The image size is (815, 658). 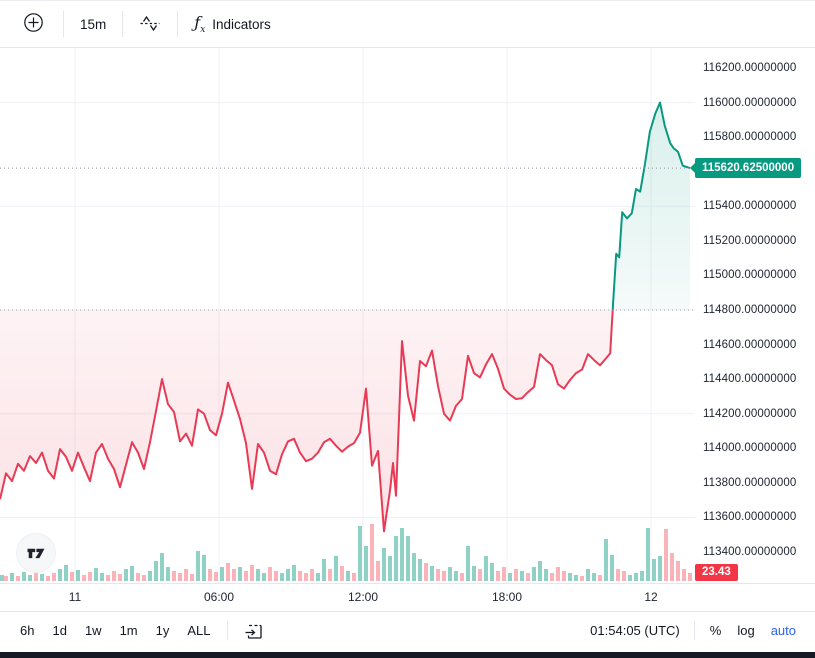 I want to click on indicators-button: ƒx Indicators, so click(x=232, y=24).